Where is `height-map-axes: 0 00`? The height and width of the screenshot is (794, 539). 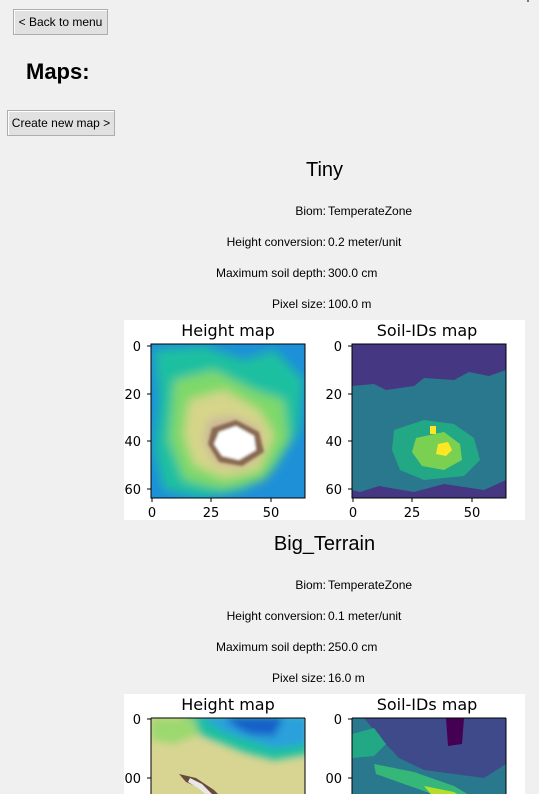 height-map-axes: 0 00 is located at coordinates (137, 750).